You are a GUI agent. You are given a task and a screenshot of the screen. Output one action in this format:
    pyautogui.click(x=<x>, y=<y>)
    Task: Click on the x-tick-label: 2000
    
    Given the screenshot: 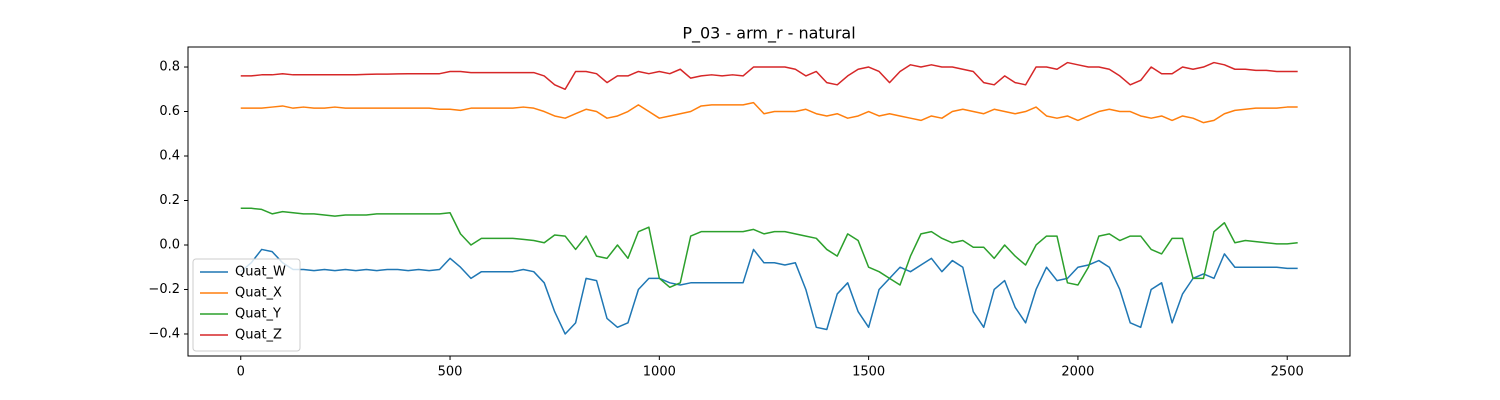 What is the action you would take?
    pyautogui.click(x=1077, y=372)
    